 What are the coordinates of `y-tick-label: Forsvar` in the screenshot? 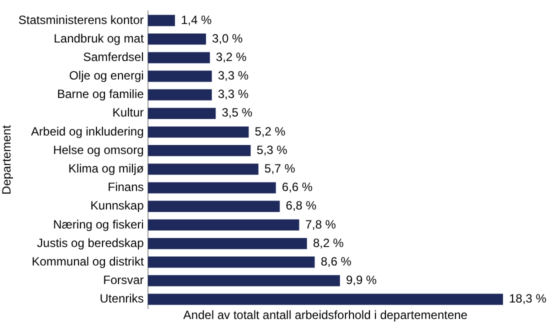 It's located at (123, 280).